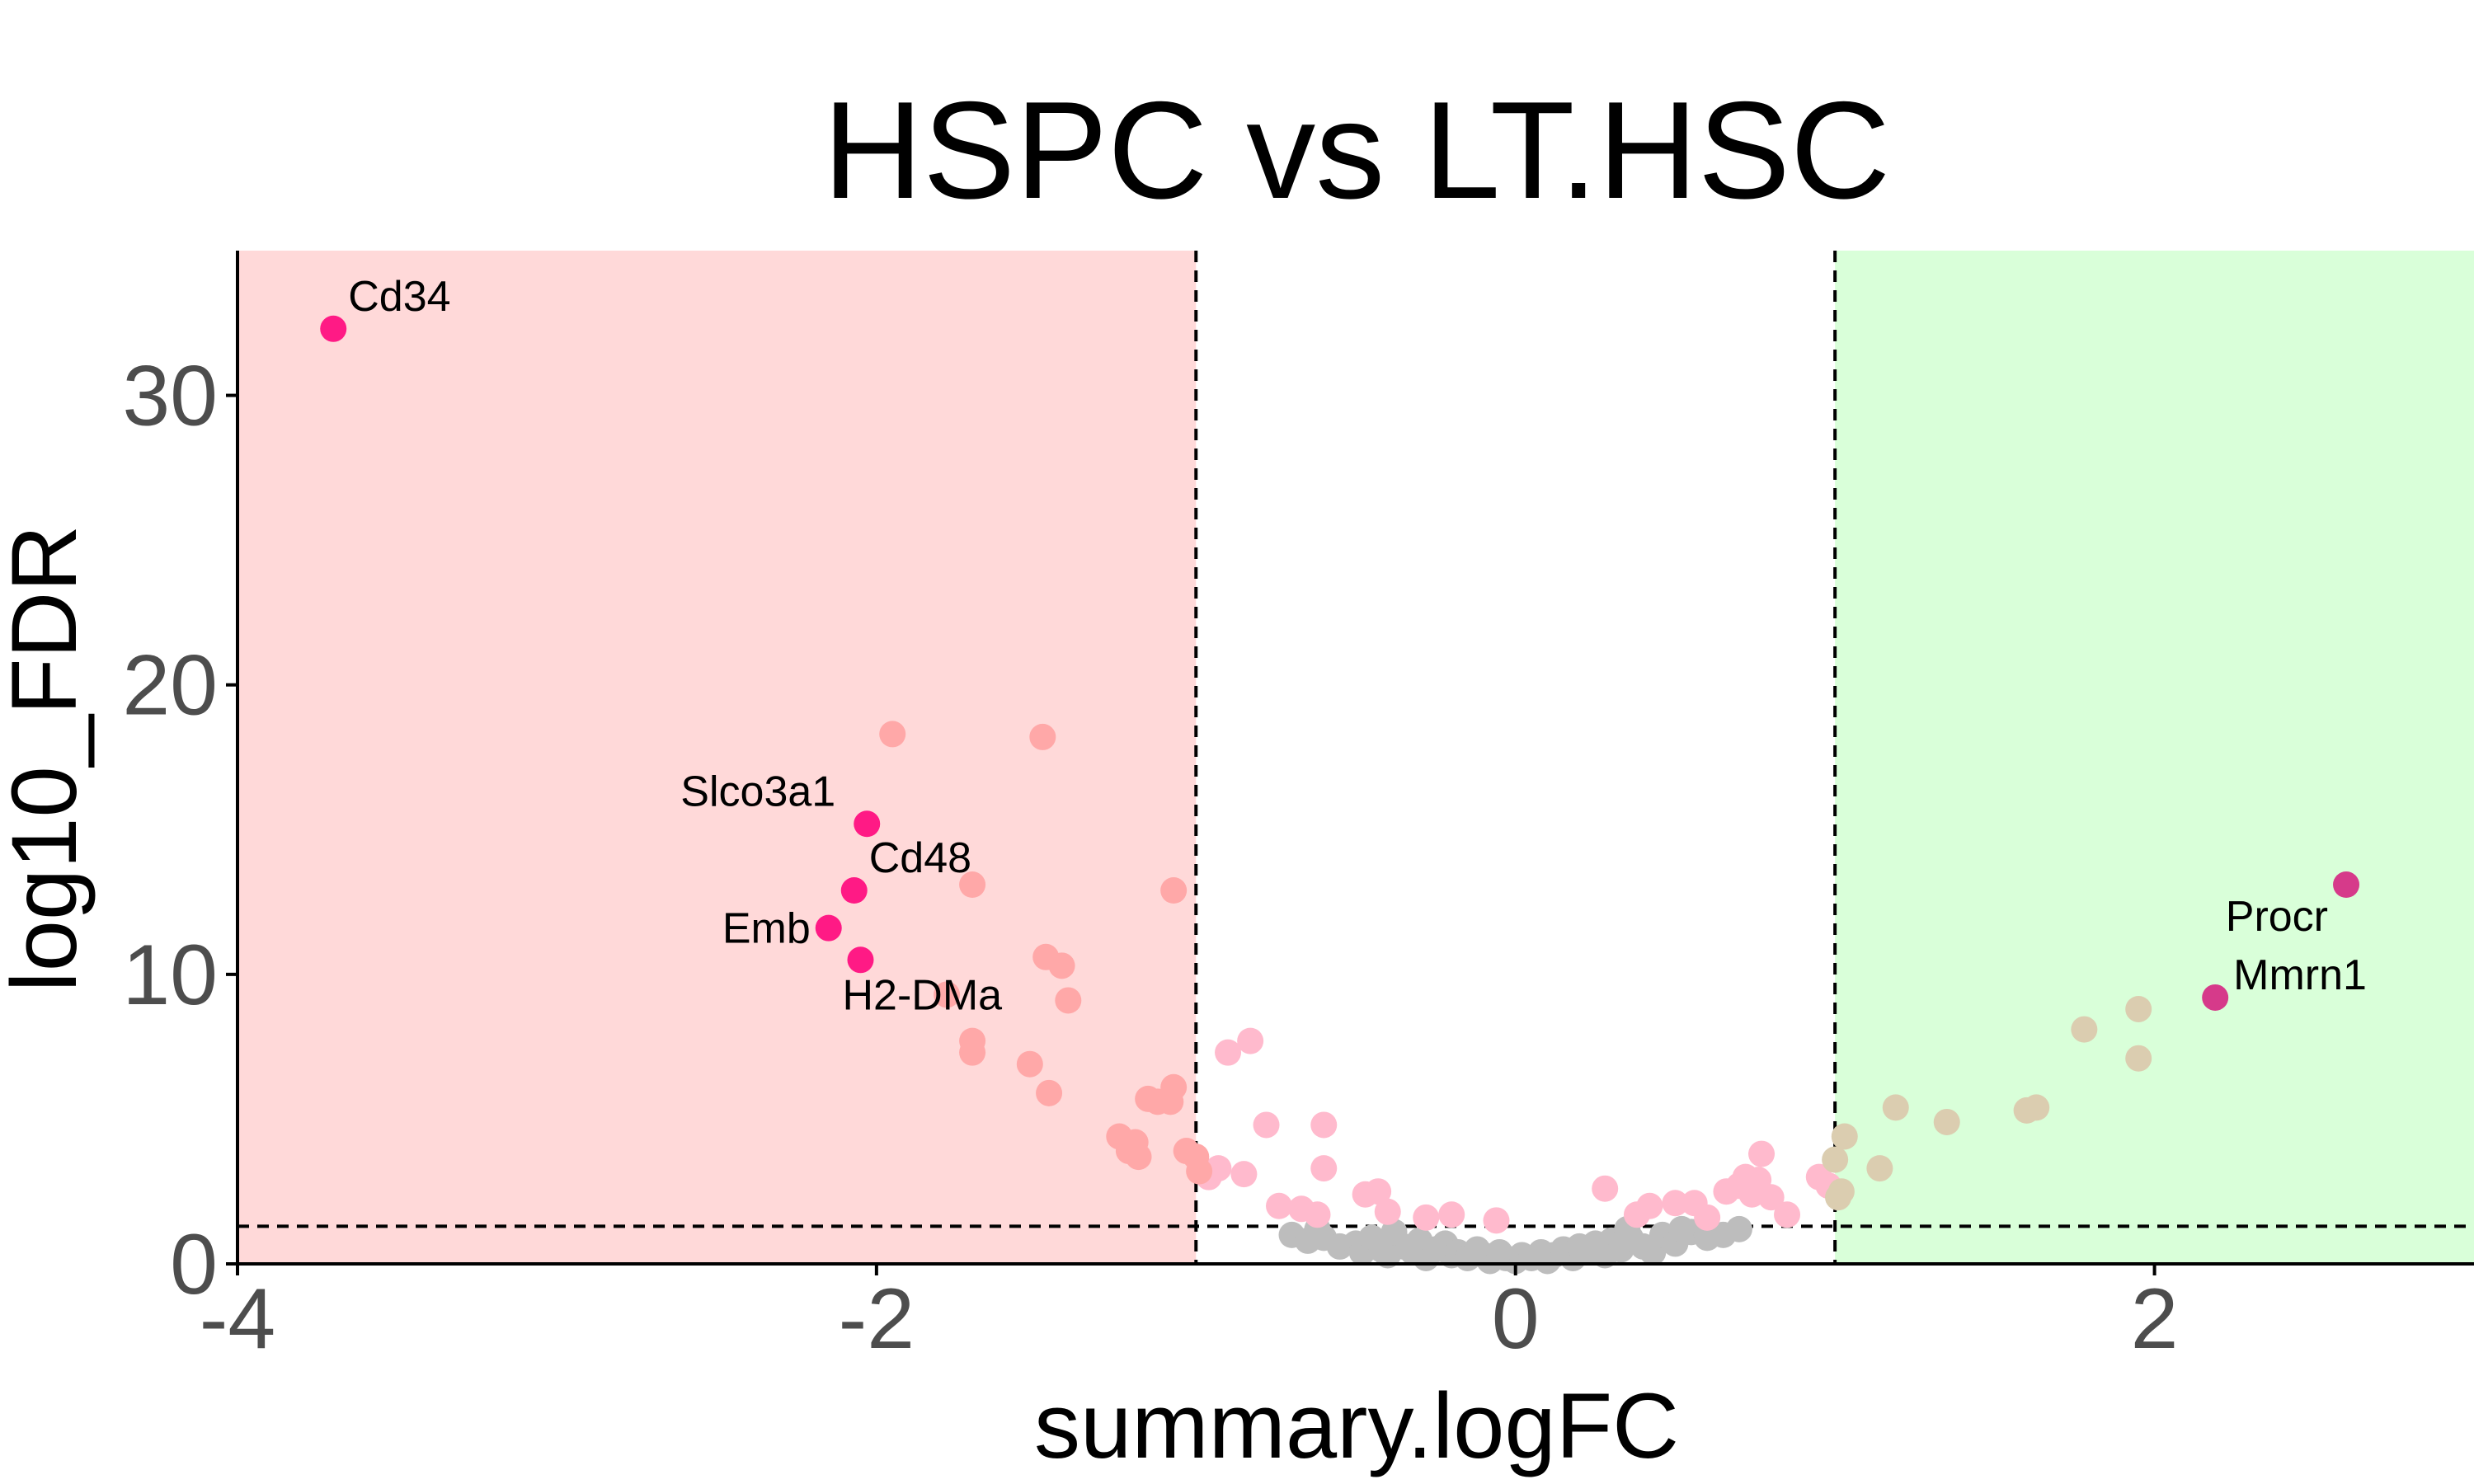  I want to click on y-tick-label: 30, so click(170, 396).